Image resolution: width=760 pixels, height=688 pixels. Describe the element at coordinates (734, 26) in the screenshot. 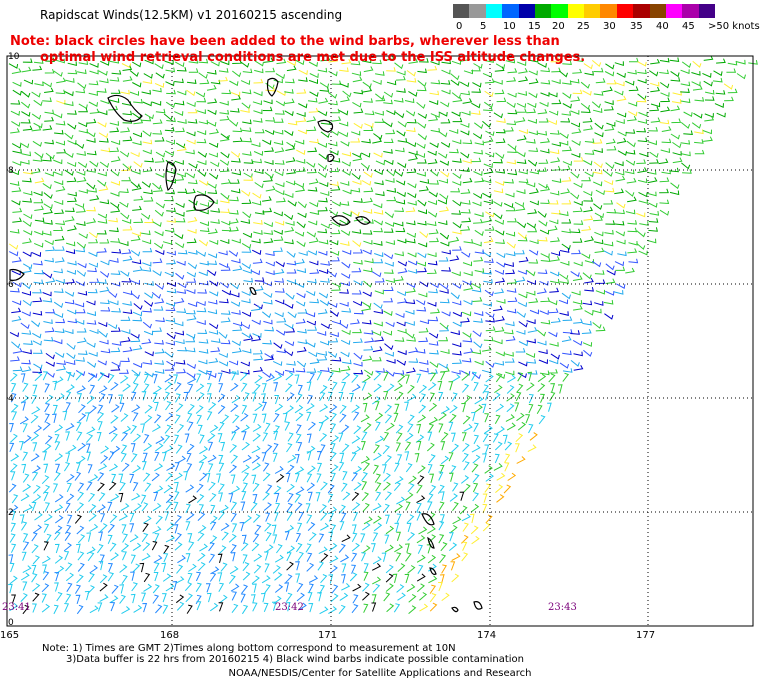

I see `scale-label-50: >50 knots` at that location.